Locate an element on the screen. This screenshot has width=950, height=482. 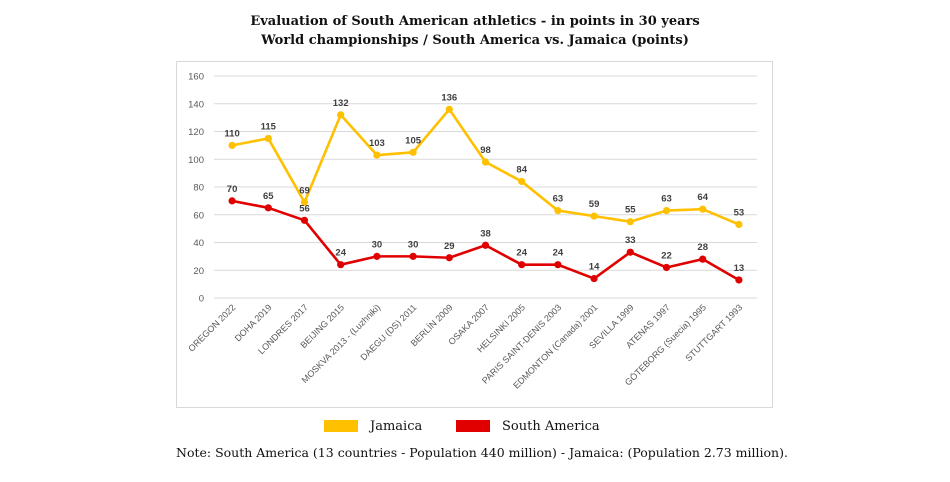
data-label-south-america: 70 is located at coordinates (232, 189).